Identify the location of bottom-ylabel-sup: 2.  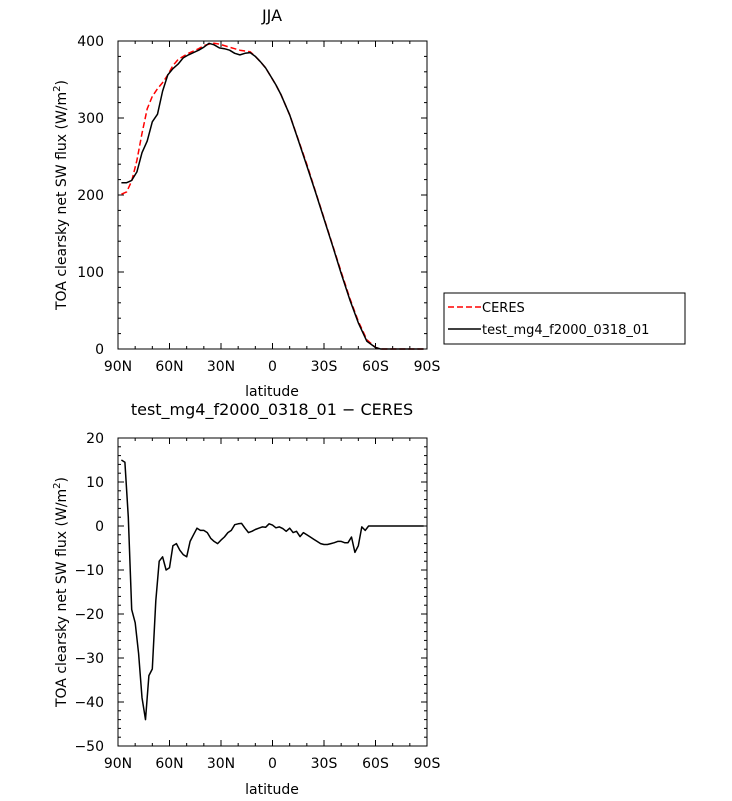
(57, 485).